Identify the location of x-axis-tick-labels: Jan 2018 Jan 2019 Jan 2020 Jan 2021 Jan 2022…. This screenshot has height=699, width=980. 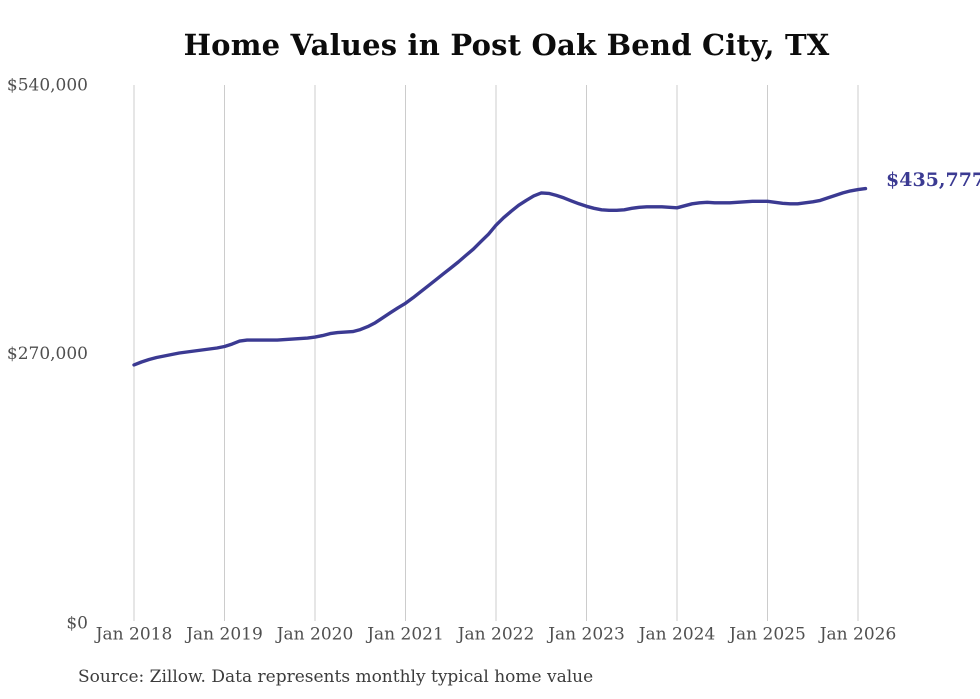
(495, 635).